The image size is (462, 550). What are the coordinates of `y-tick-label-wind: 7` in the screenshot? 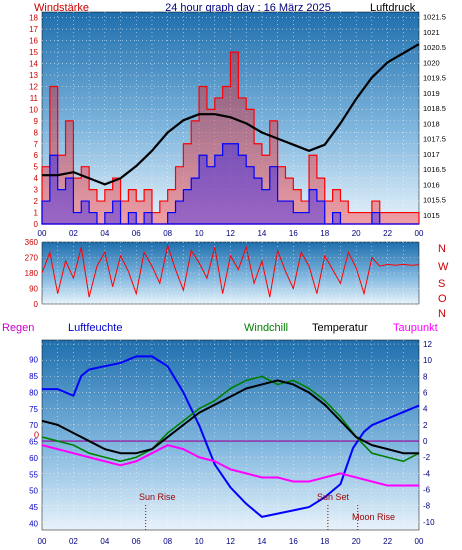 It's located at (36, 144).